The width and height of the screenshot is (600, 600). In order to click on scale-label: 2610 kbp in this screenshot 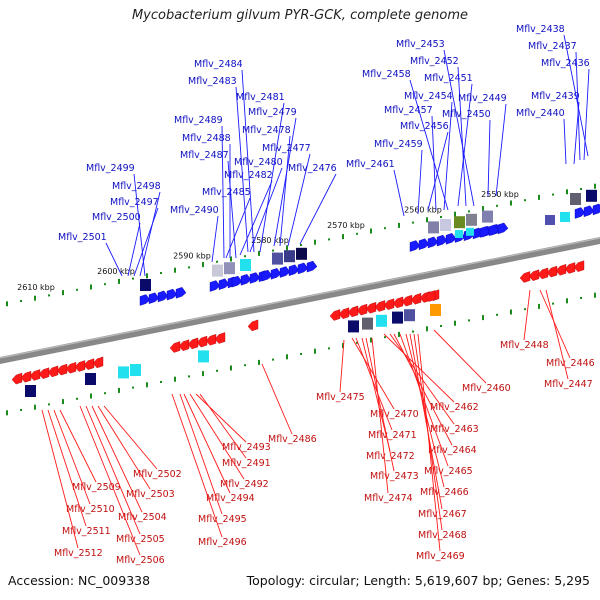, I will do `click(36, 287)`.